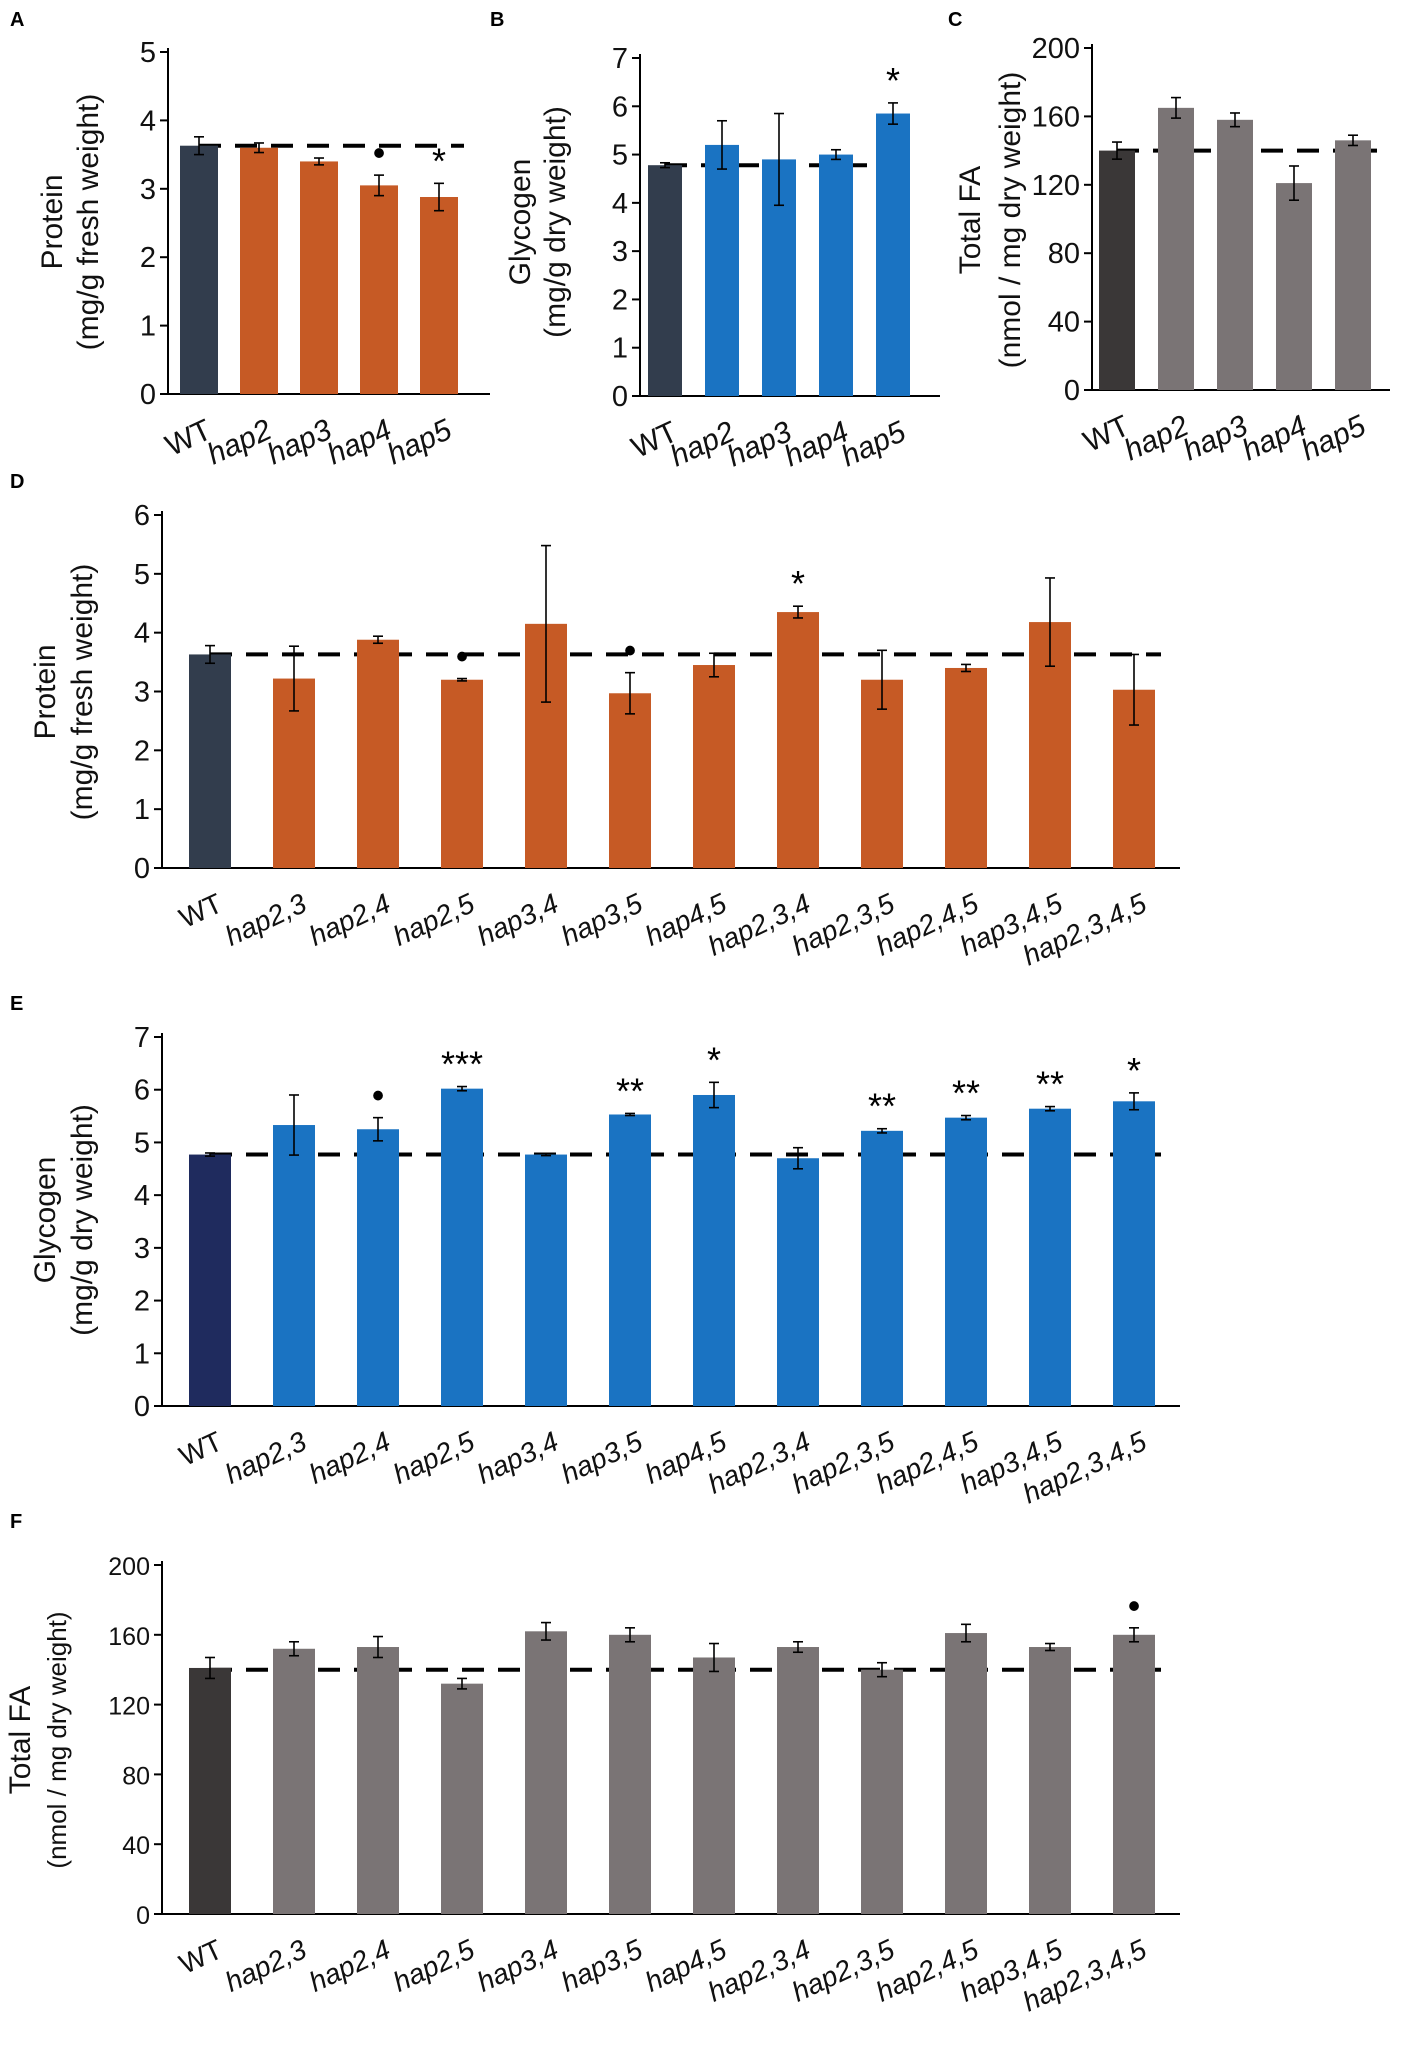 This screenshot has width=1413, height=2047. Describe the element at coordinates (148, 53) in the screenshot. I see `y-tick-label: 5` at that location.